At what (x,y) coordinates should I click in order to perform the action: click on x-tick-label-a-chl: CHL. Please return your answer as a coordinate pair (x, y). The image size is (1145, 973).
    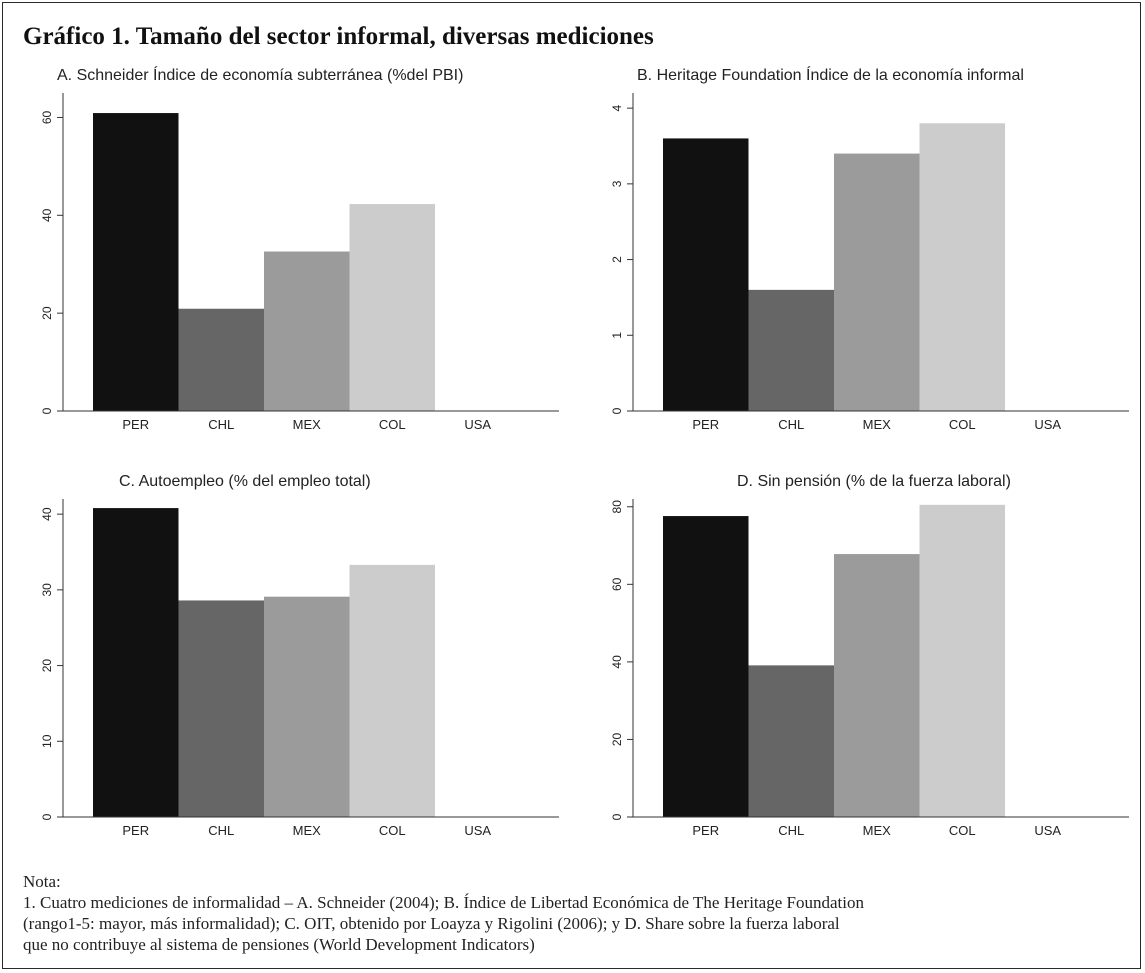
    Looking at the image, I should click on (221, 424).